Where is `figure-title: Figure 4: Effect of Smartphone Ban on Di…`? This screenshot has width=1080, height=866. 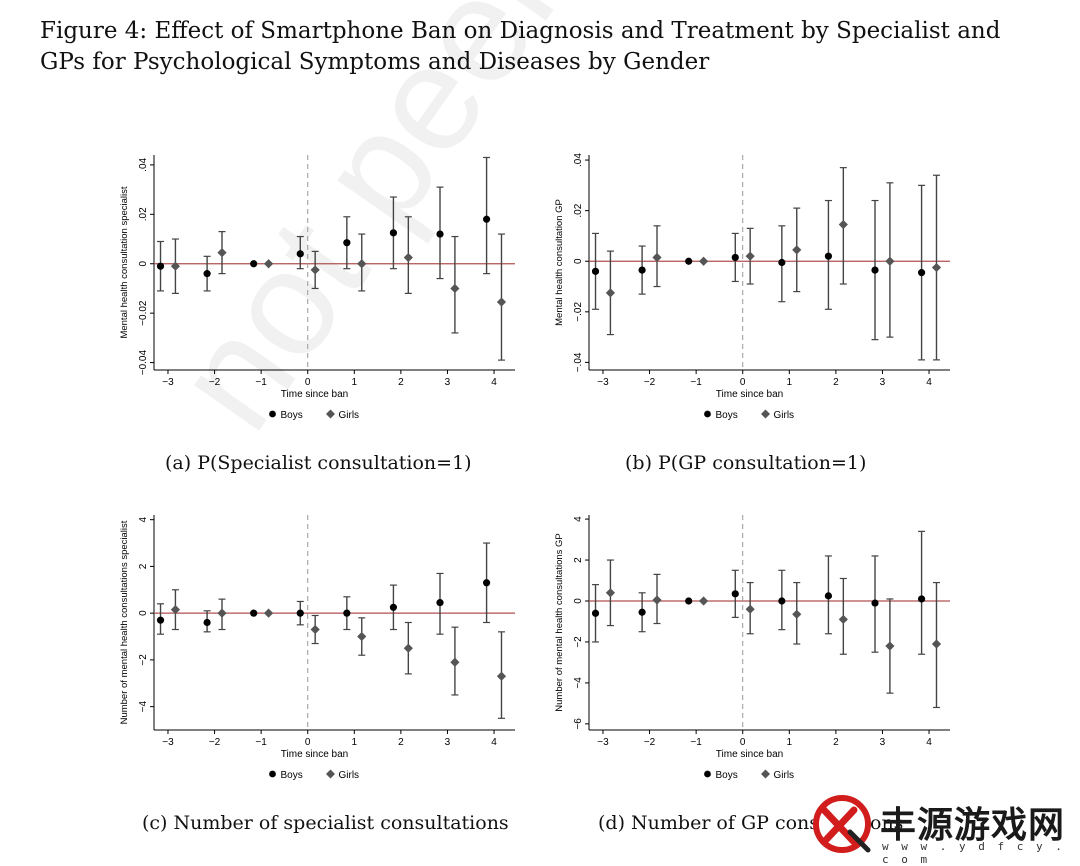 figure-title: Figure 4: Effect of Smartphone Ban on Di… is located at coordinates (520, 46).